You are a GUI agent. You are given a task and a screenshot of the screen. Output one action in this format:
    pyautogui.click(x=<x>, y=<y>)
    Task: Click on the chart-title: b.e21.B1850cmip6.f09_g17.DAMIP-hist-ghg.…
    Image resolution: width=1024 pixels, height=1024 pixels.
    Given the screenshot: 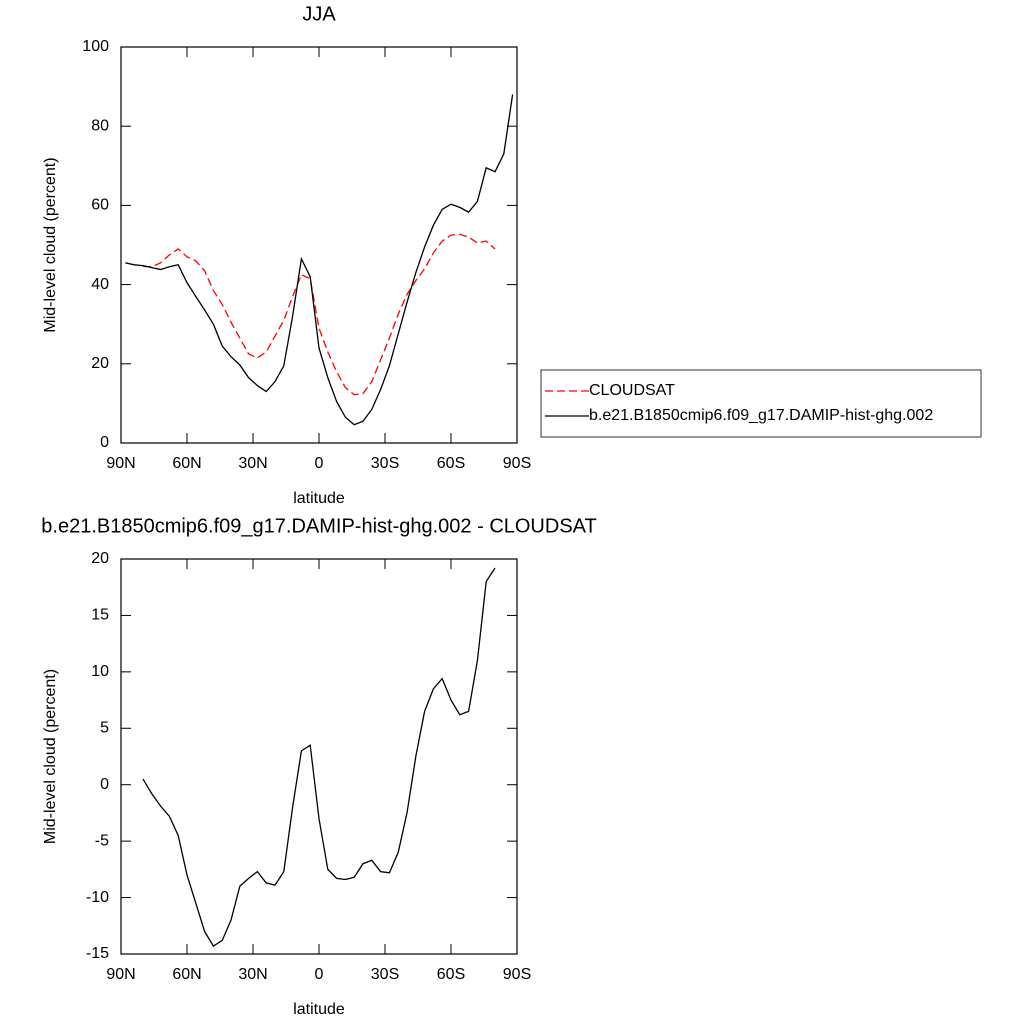 What is the action you would take?
    pyautogui.click(x=318, y=526)
    